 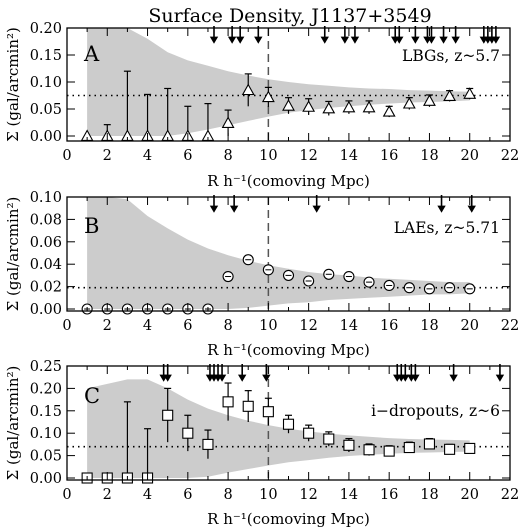 What do you see at coordinates (451, 56) in the screenshot?
I see `sample-label: LBGs, z~5.7` at bounding box center [451, 56].